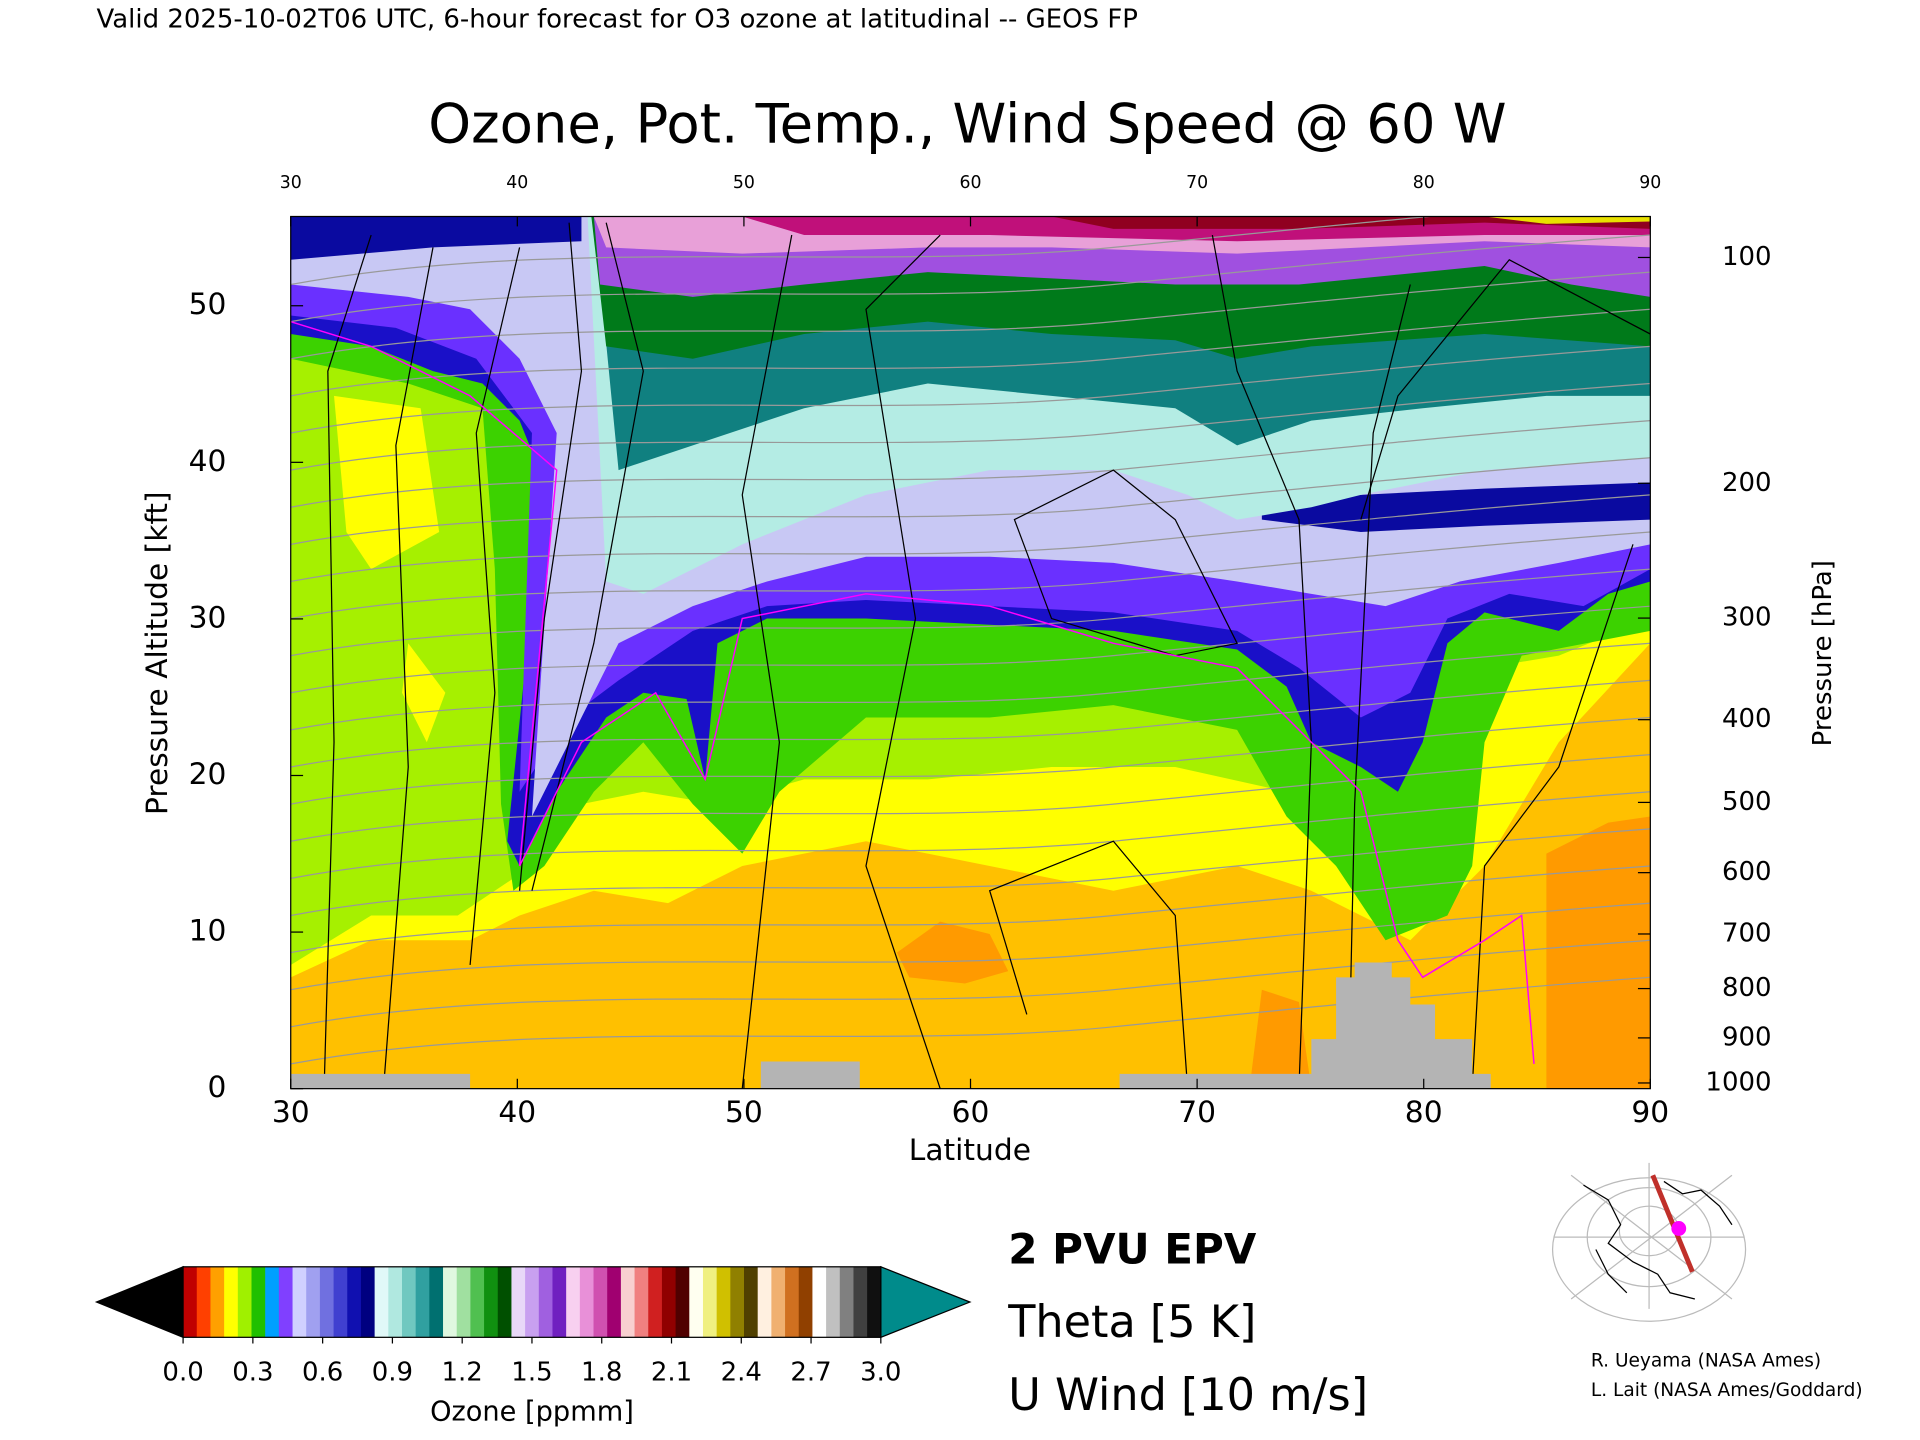  What do you see at coordinates (1747, 719) in the screenshot?
I see `y2-tick-label: 400` at bounding box center [1747, 719].